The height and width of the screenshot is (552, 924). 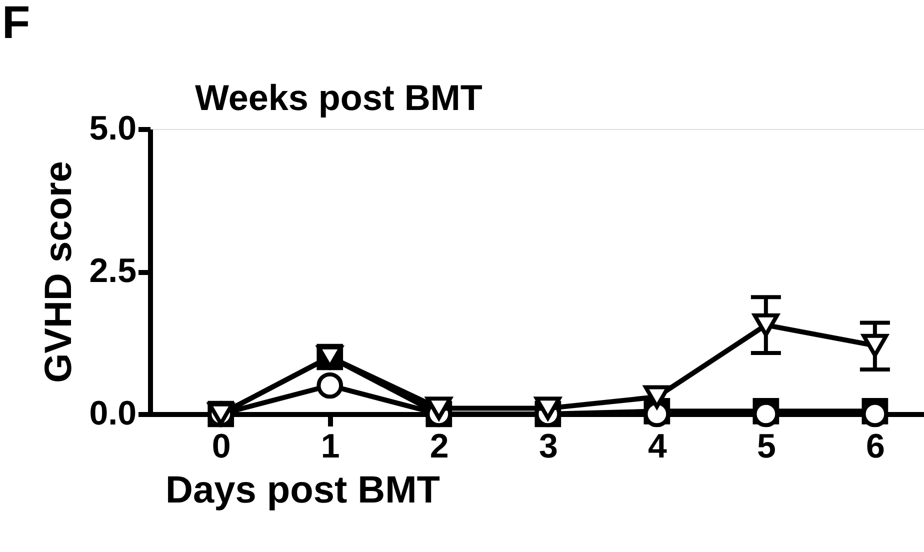 I want to click on y-tick-label: 2.5, so click(x=112, y=271).